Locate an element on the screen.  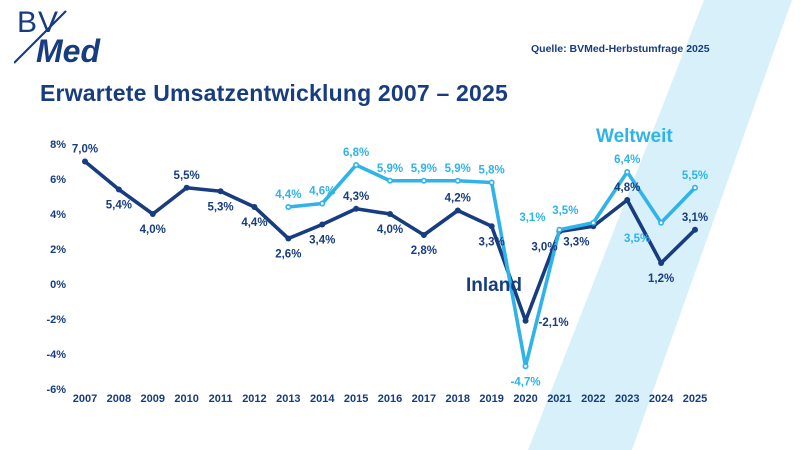
x-year-label: 2011 is located at coordinates (221, 399).